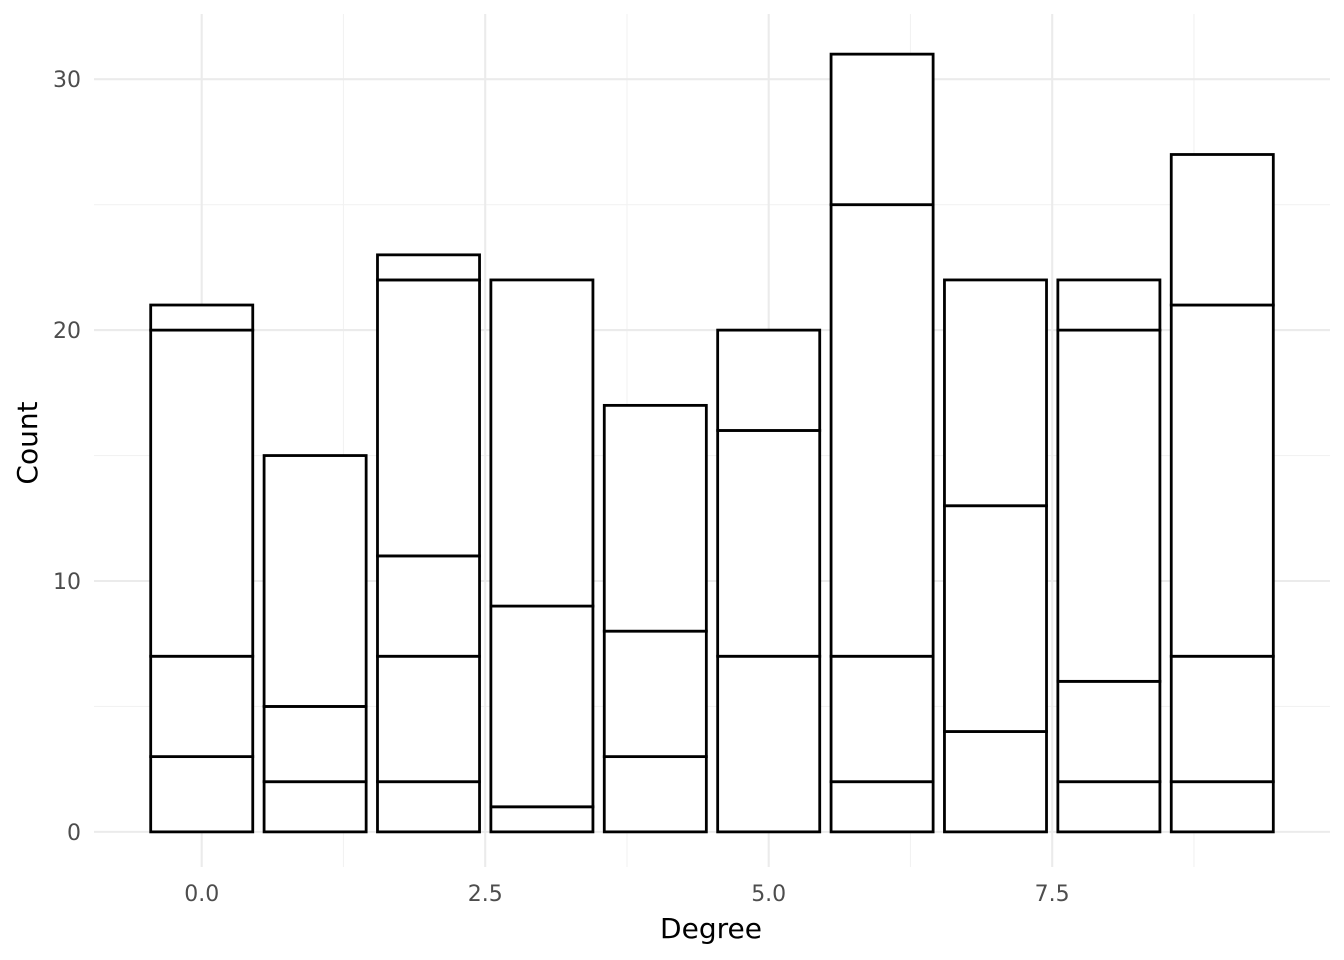  I want to click on y-tick-label: 30, so click(67, 80).